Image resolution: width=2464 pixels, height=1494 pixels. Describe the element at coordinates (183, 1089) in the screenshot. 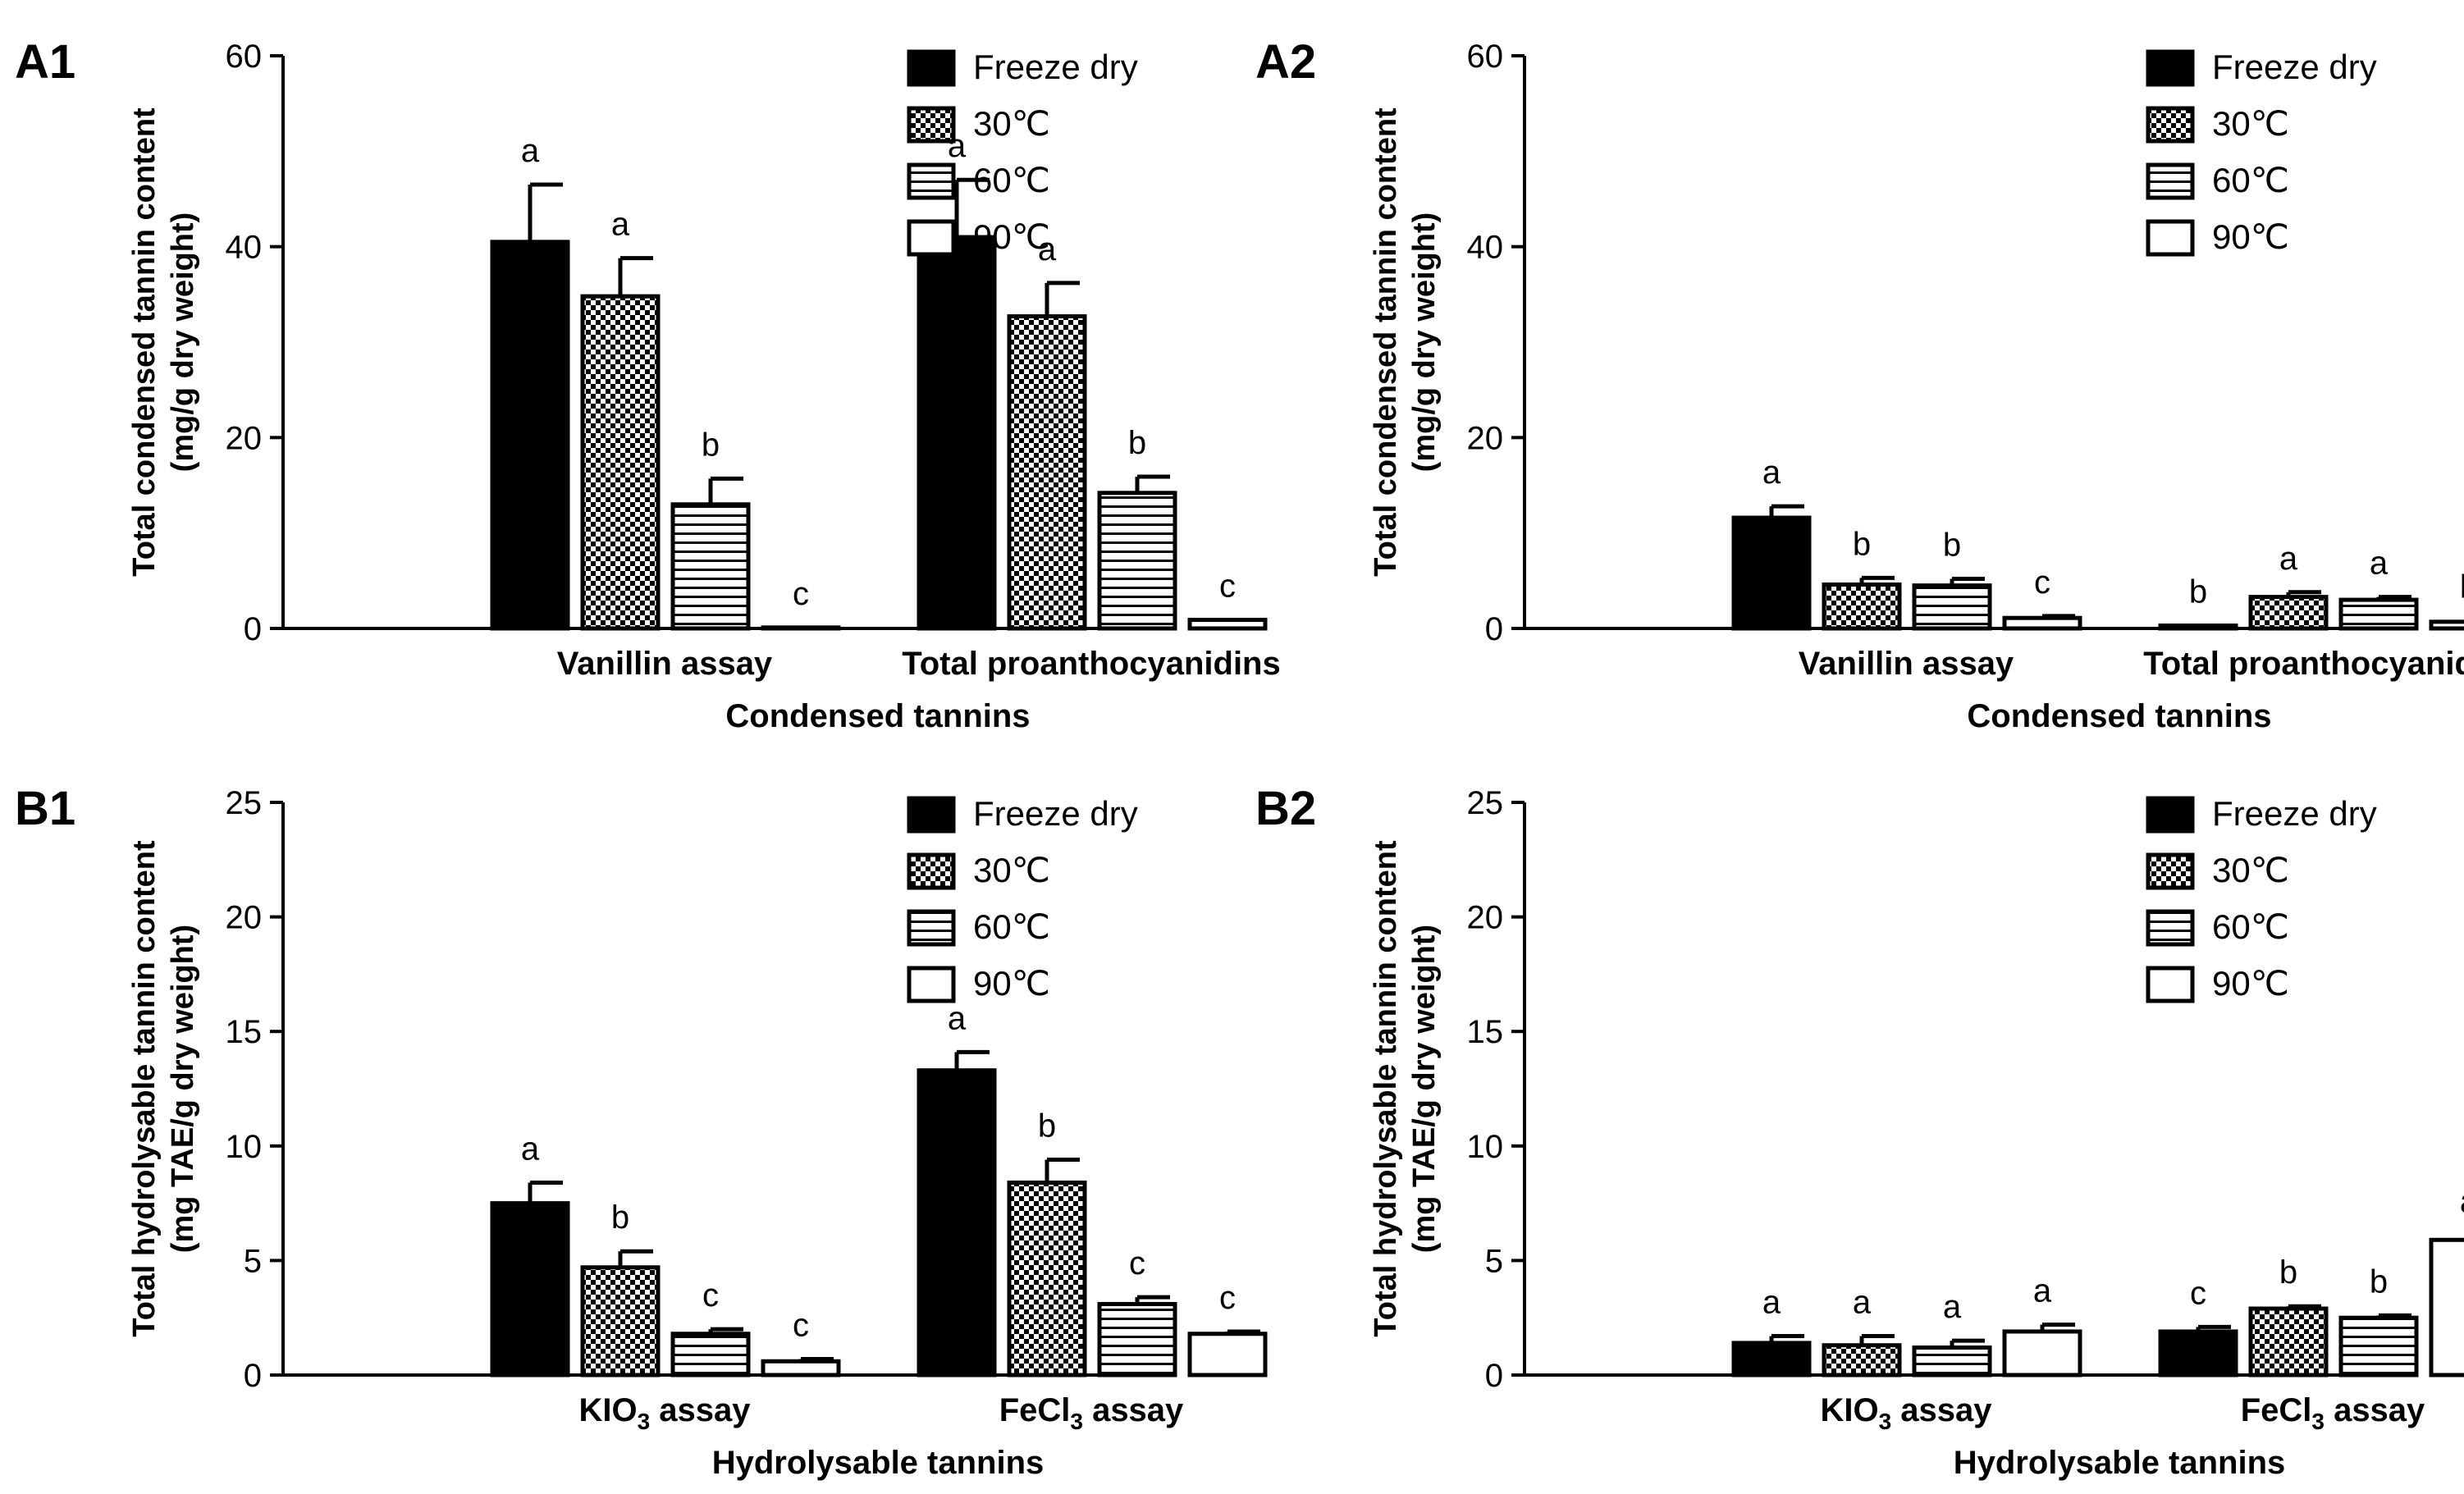

I see `y-axis-subtitle: (mg TAE/g dry weight)` at that location.